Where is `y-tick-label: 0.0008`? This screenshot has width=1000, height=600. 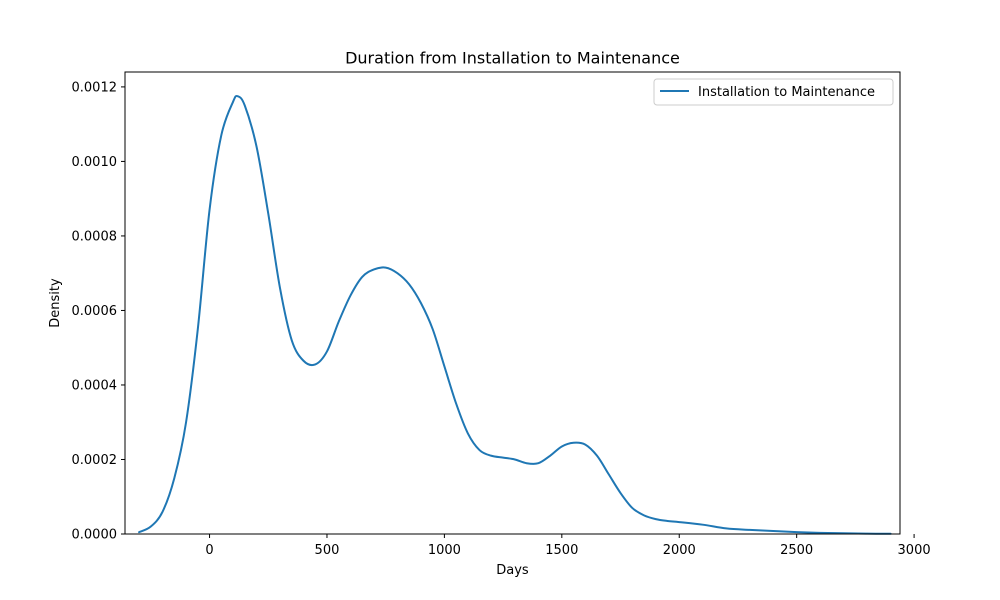
y-tick-label: 0.0008 is located at coordinates (95, 236).